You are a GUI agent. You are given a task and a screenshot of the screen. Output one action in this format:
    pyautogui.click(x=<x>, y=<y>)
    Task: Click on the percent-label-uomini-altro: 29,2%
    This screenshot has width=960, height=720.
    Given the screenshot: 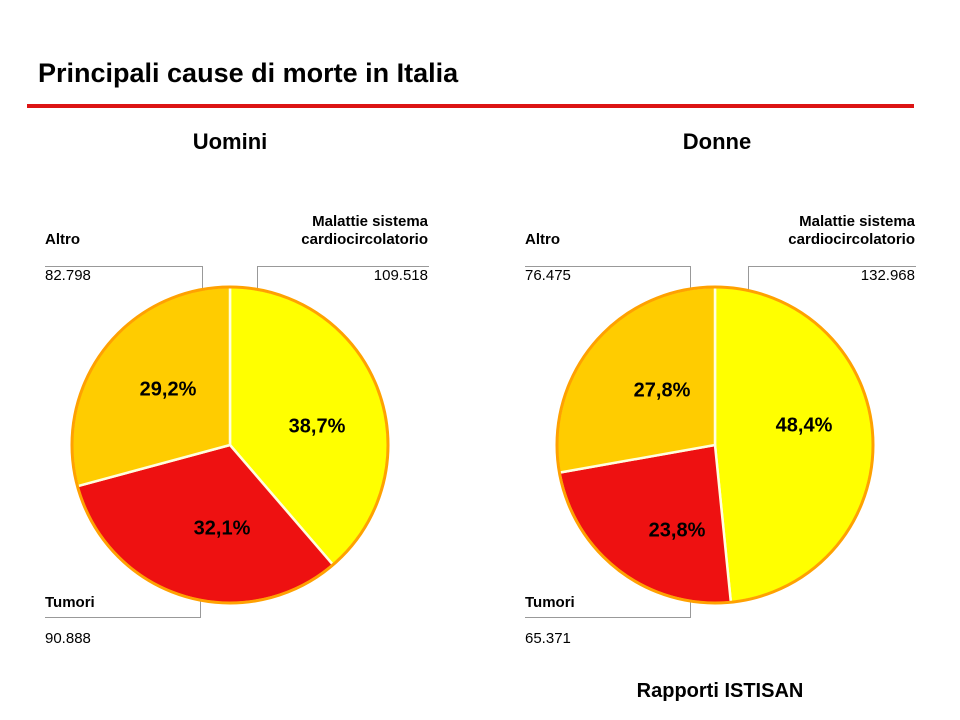 What is the action you would take?
    pyautogui.click(x=168, y=389)
    